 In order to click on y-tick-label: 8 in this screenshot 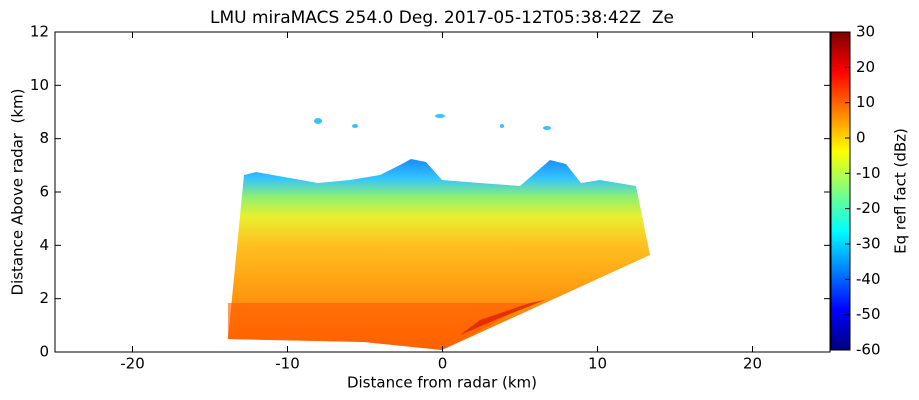, I will do `click(44, 138)`.